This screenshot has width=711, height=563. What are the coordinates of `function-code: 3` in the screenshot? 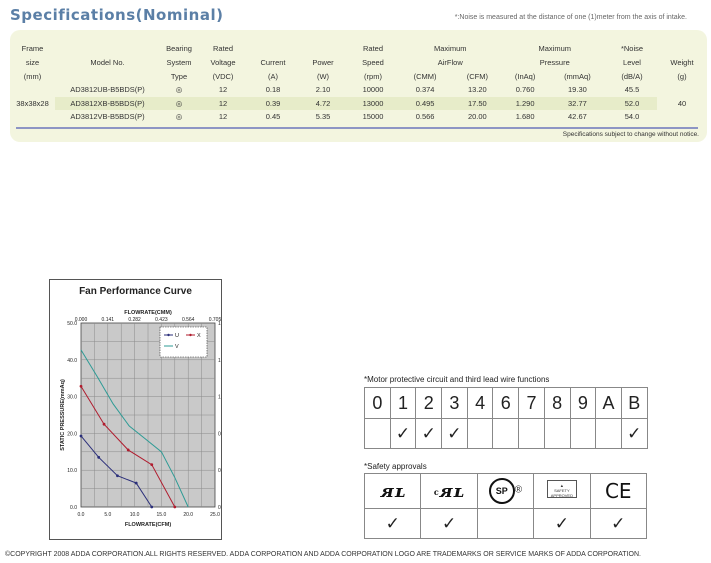 It's located at (454, 403).